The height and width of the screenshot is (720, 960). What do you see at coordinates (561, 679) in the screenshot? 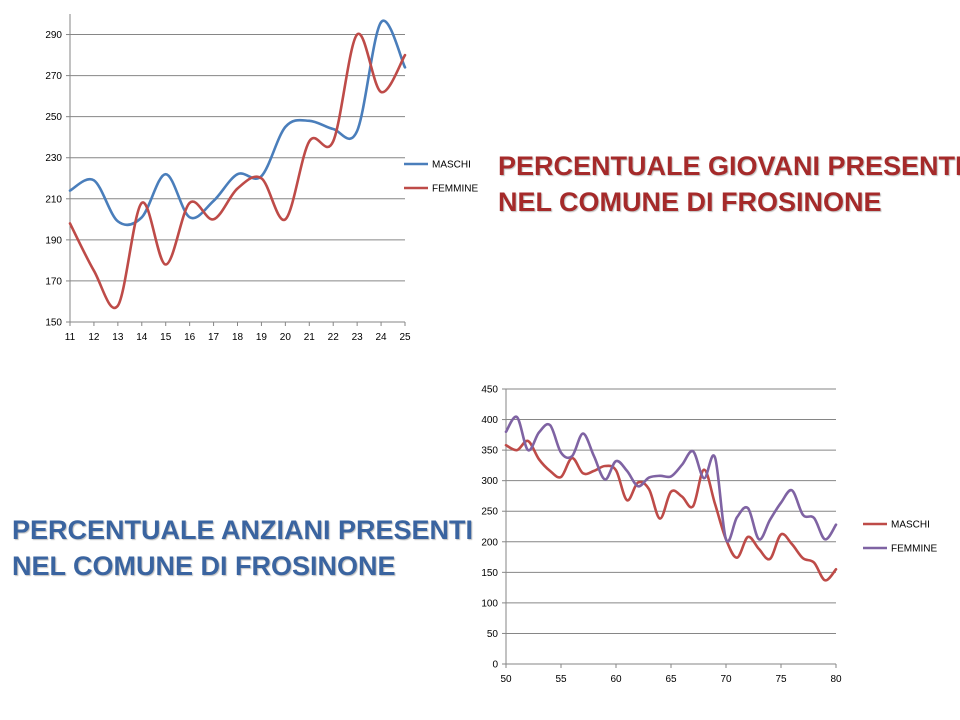
I see `x-tick-label: 55` at bounding box center [561, 679].